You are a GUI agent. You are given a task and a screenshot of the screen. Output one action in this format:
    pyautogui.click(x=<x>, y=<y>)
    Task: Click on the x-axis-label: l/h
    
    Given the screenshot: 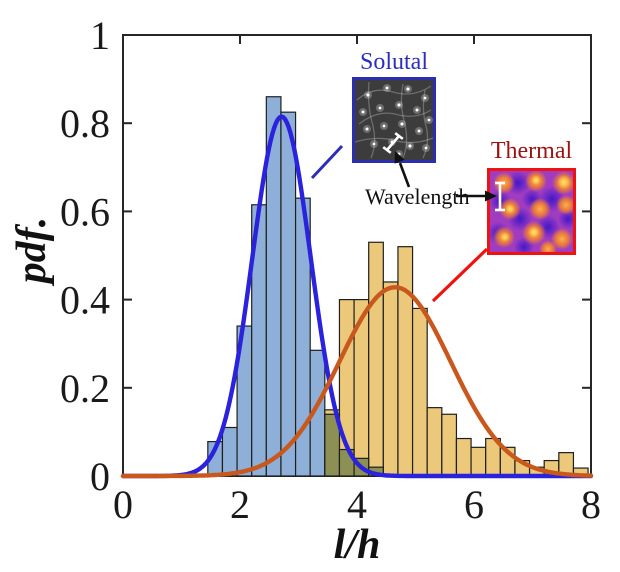 What is the action you would take?
    pyautogui.click(x=357, y=545)
    